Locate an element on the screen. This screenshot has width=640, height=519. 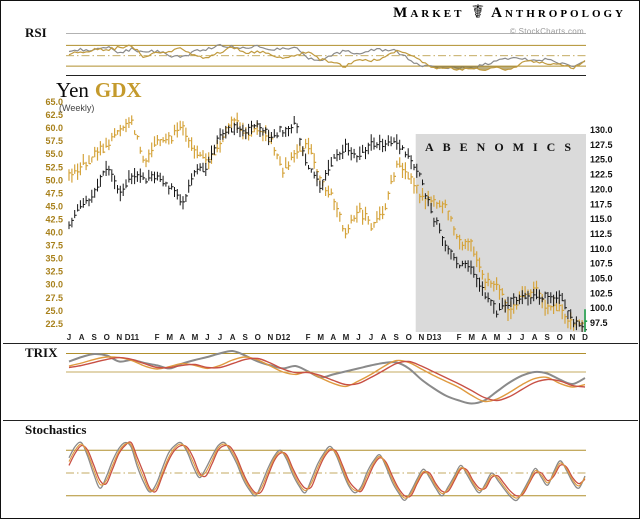
x-axis-month-label: D13 is located at coordinates (434, 337).